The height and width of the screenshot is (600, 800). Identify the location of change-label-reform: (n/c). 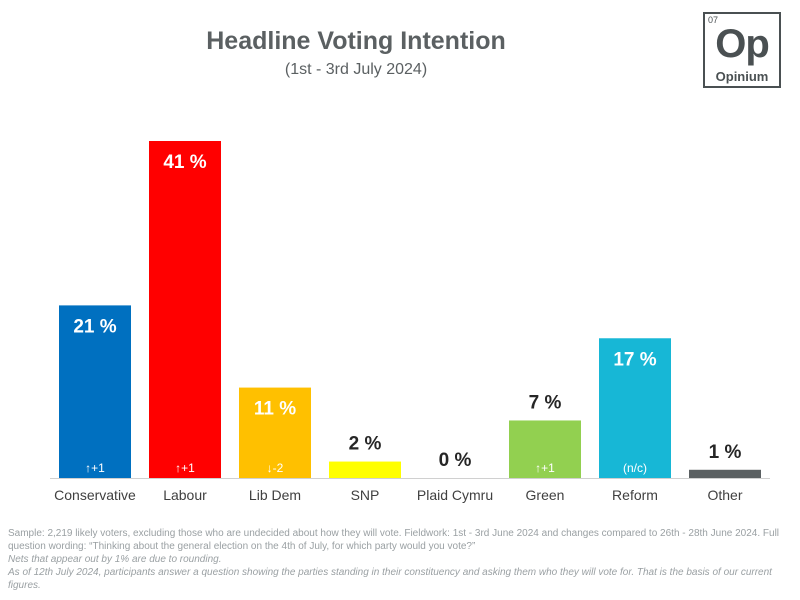
(635, 468).